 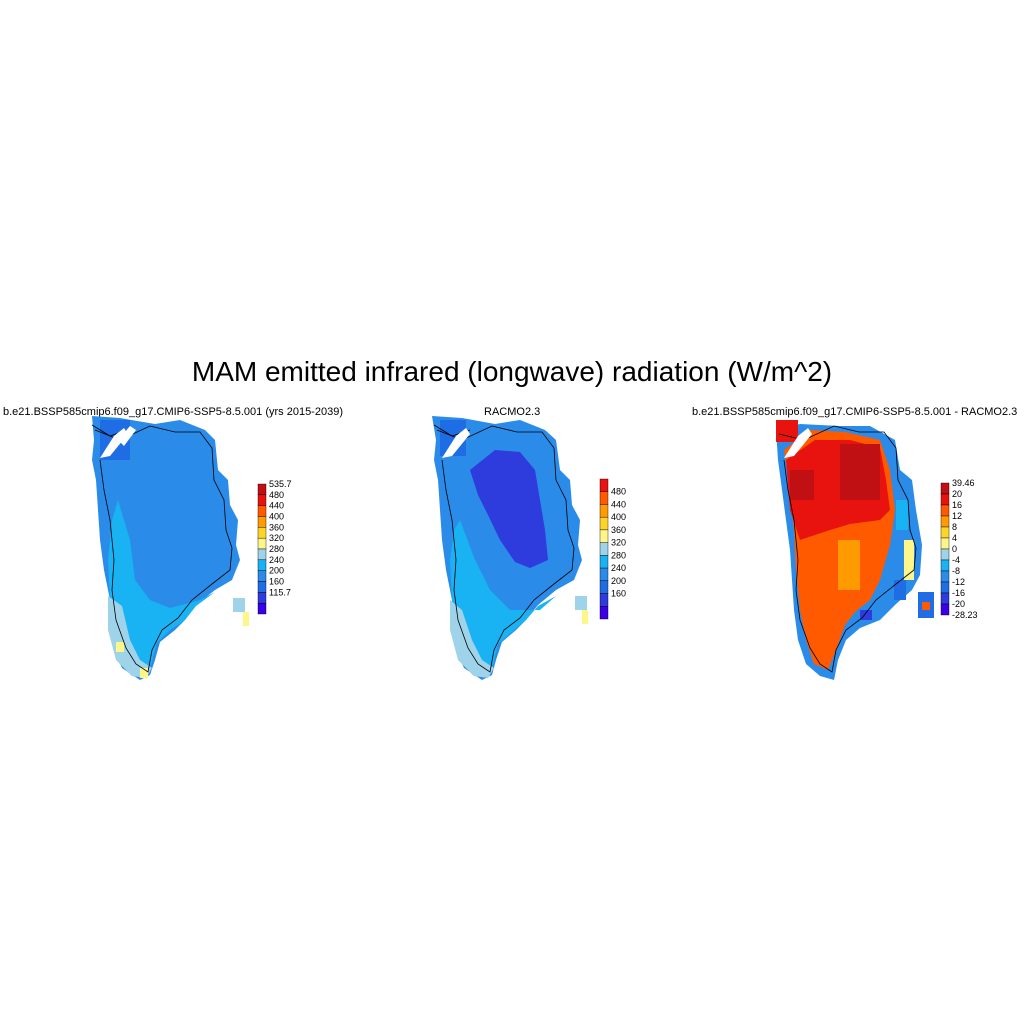 I want to click on colorbar-label: 4, so click(x=954, y=538).